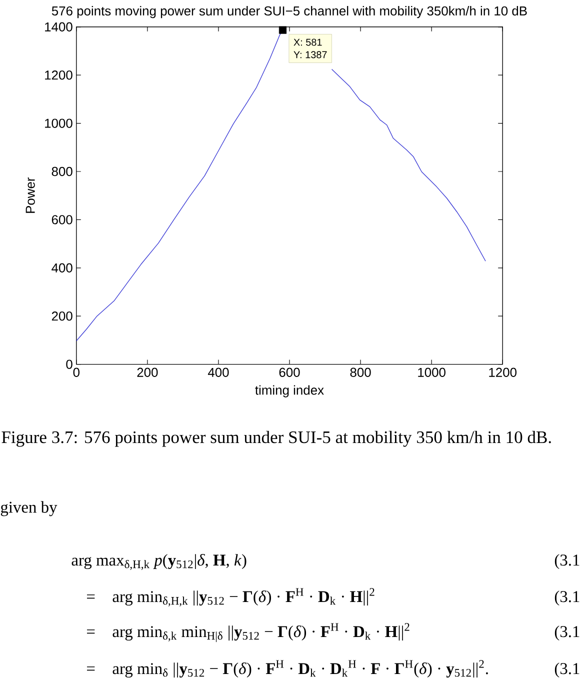  Describe the element at coordinates (58, 75) in the screenshot. I see `y-tick-label: 1200` at that location.